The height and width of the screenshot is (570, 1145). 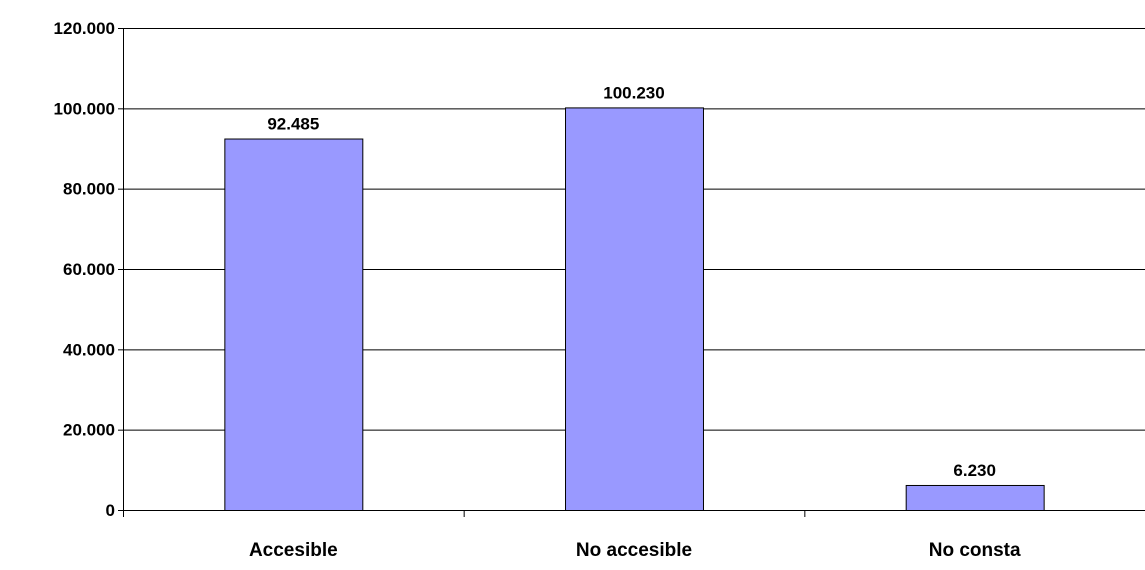 What do you see at coordinates (89, 269) in the screenshot?
I see `y-tick-label: 60.000` at bounding box center [89, 269].